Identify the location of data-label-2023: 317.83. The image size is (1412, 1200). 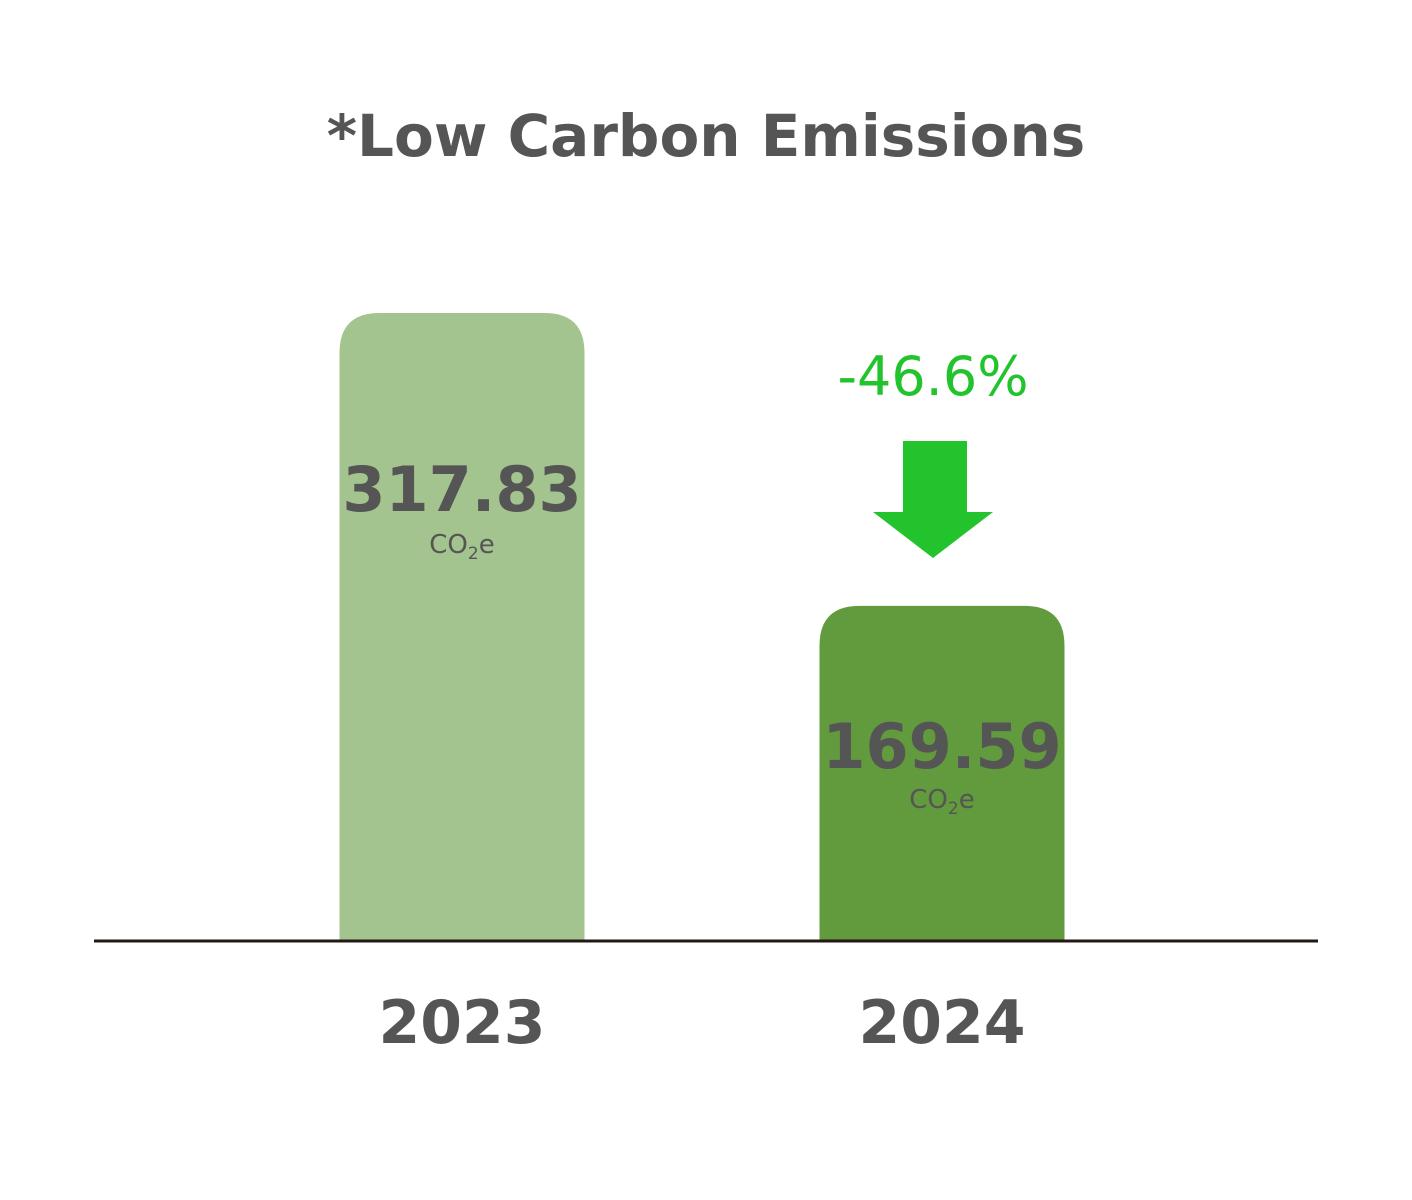
(461, 489).